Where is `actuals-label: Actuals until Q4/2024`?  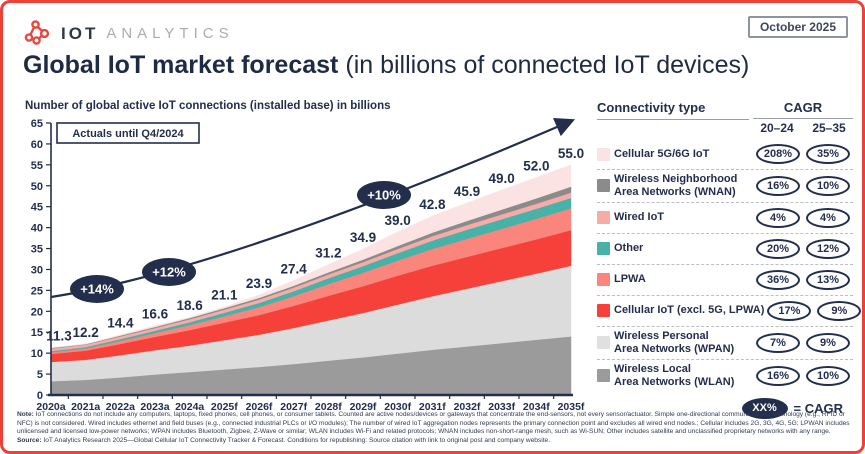 actuals-label: Actuals until Q4/2024 is located at coordinates (128, 134).